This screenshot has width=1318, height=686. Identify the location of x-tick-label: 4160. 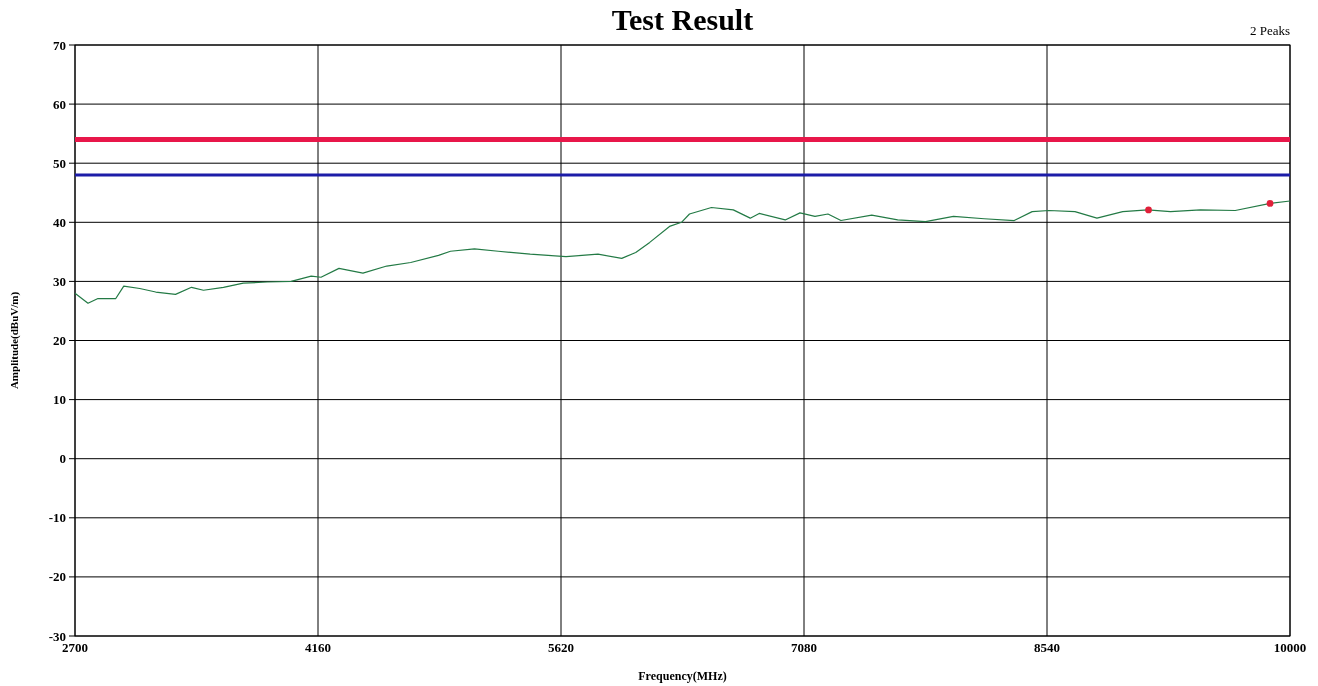
(318, 647).